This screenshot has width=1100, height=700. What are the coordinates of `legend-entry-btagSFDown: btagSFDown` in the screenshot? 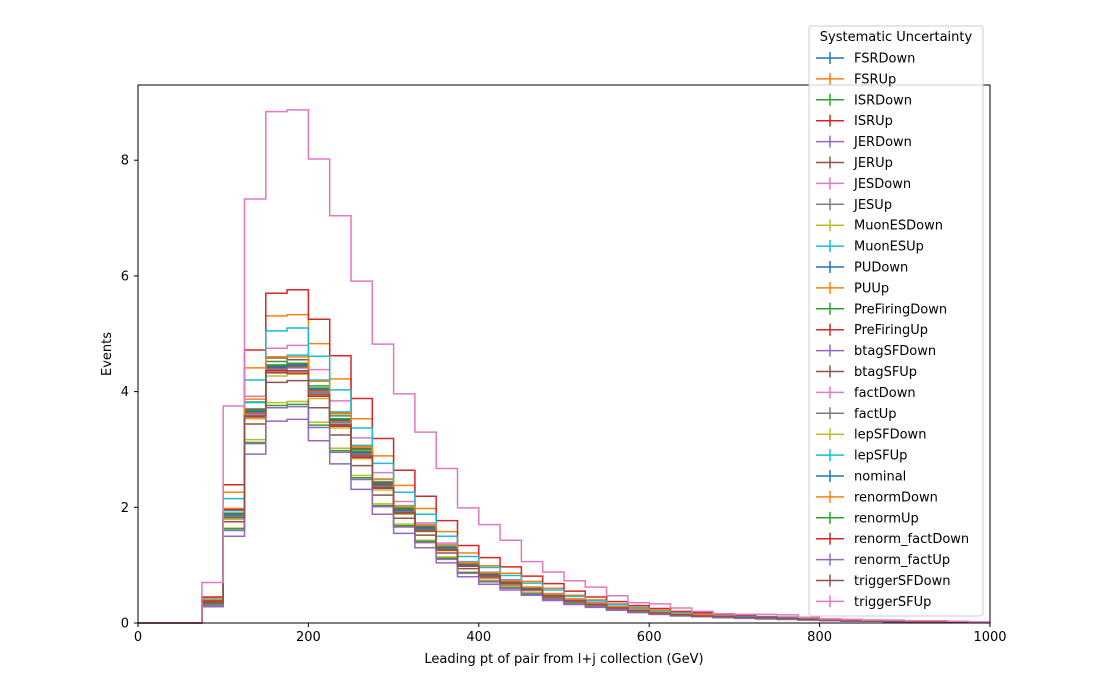 It's located at (876, 351).